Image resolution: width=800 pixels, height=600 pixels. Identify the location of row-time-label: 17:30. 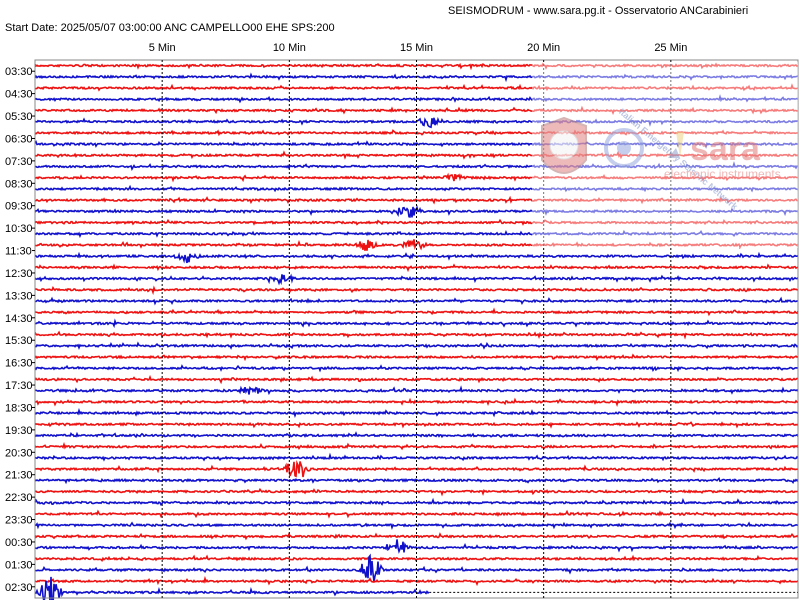
(19, 386).